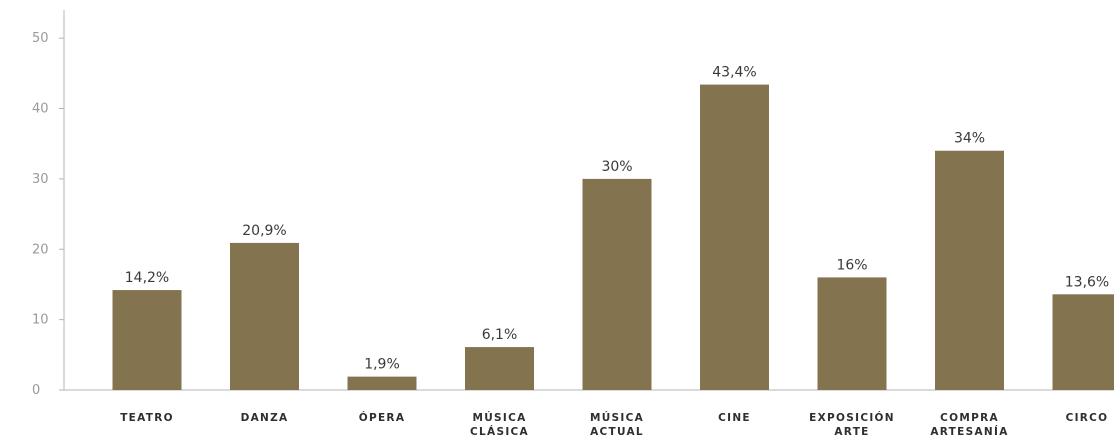 The height and width of the screenshot is (438, 1114). Describe the element at coordinates (617, 432) in the screenshot. I see `x-tick-label-line: ACTUAL` at that location.